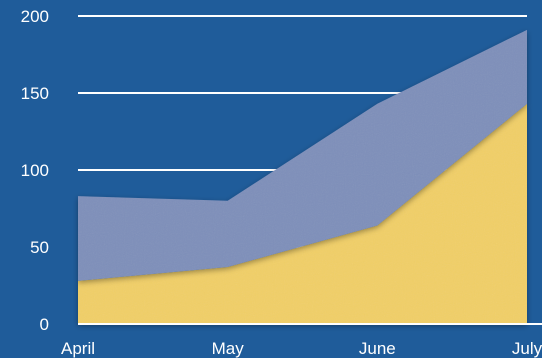 The width and height of the screenshot is (542, 358). What do you see at coordinates (44, 324) in the screenshot?
I see `y-tick-label: 0` at bounding box center [44, 324].